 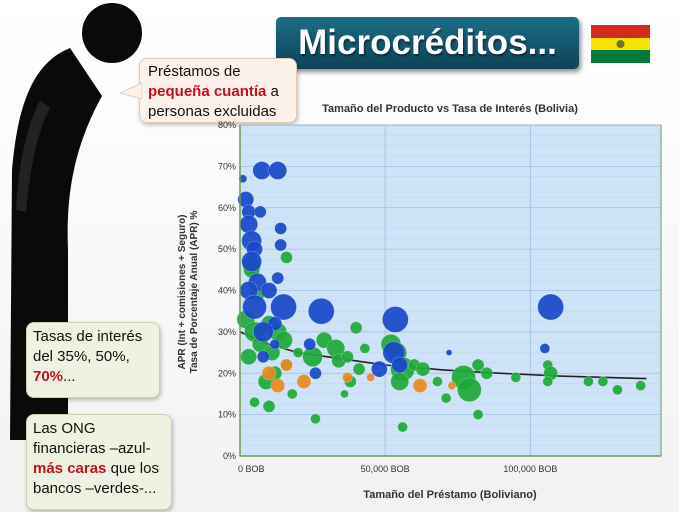 What do you see at coordinates (272, 91) in the screenshot?
I see `callout-small-loans-line2-suffix: a` at bounding box center [272, 91].